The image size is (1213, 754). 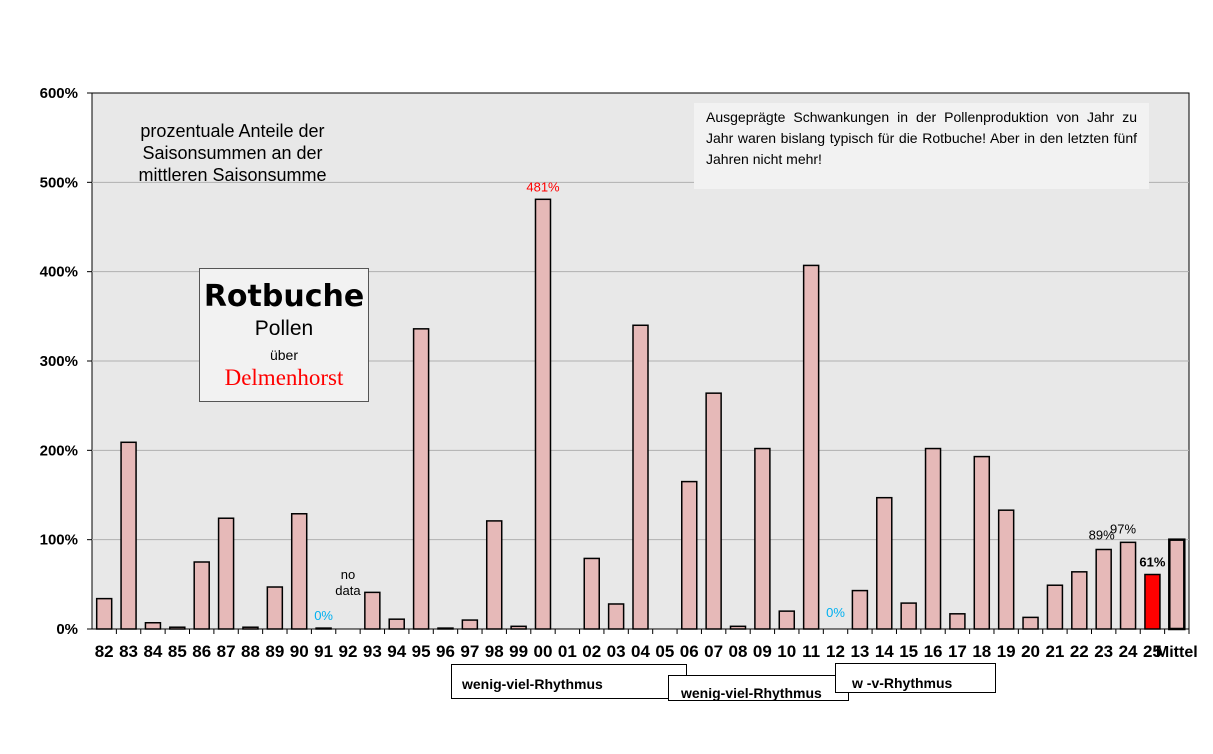 I want to click on annotation-12: 0%, so click(x=835, y=612).